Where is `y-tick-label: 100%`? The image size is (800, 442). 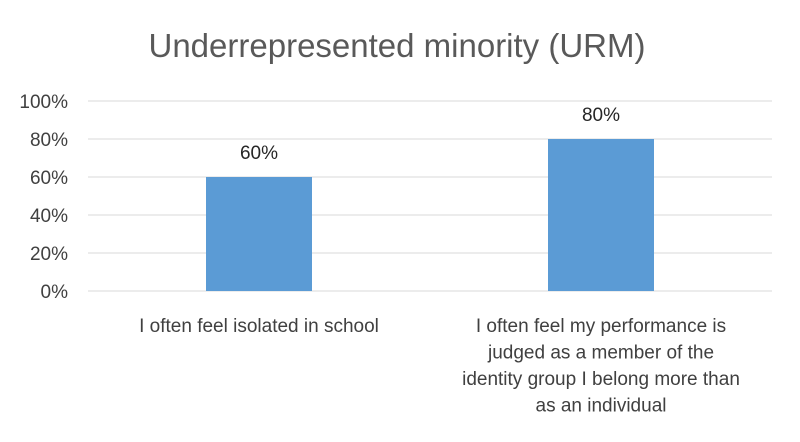
y-tick-label: 100% is located at coordinates (43, 102).